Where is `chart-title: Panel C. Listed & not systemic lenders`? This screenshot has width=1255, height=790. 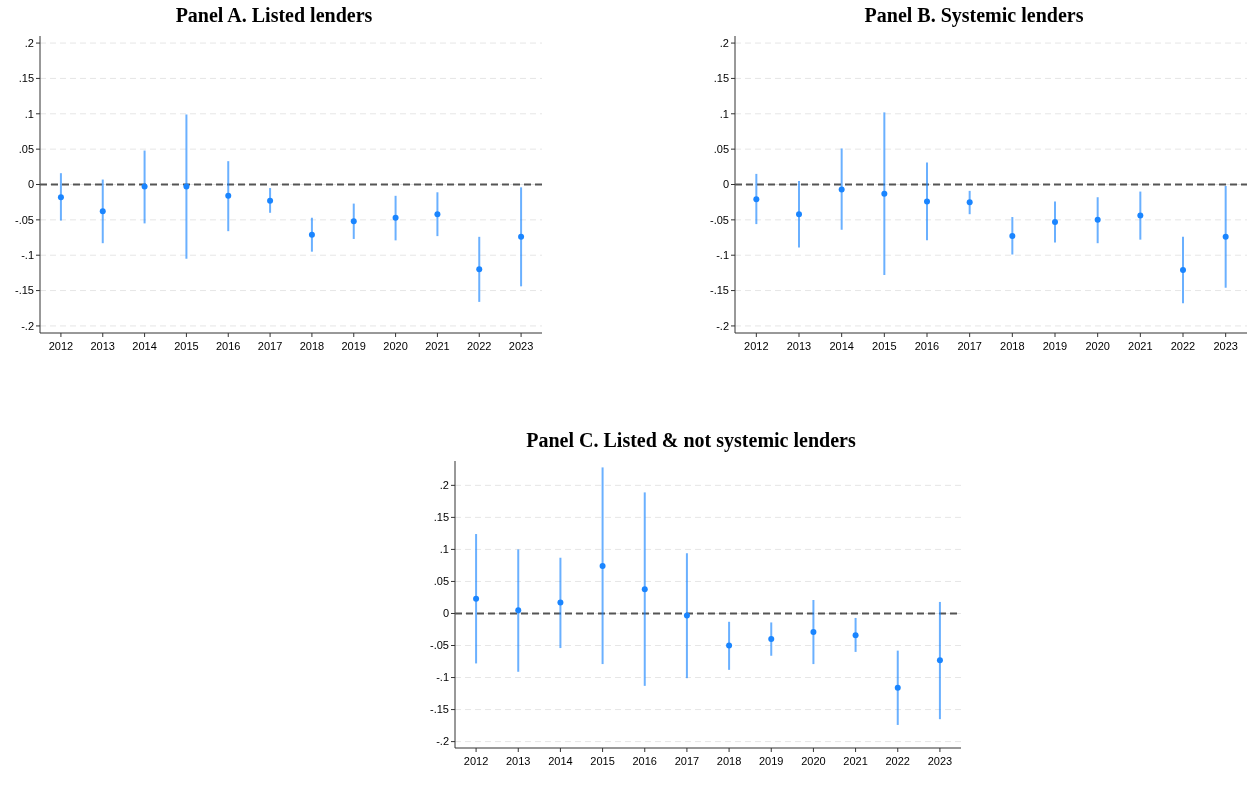
chart-title: Panel C. Listed & not systemic lenders is located at coordinates (691, 440).